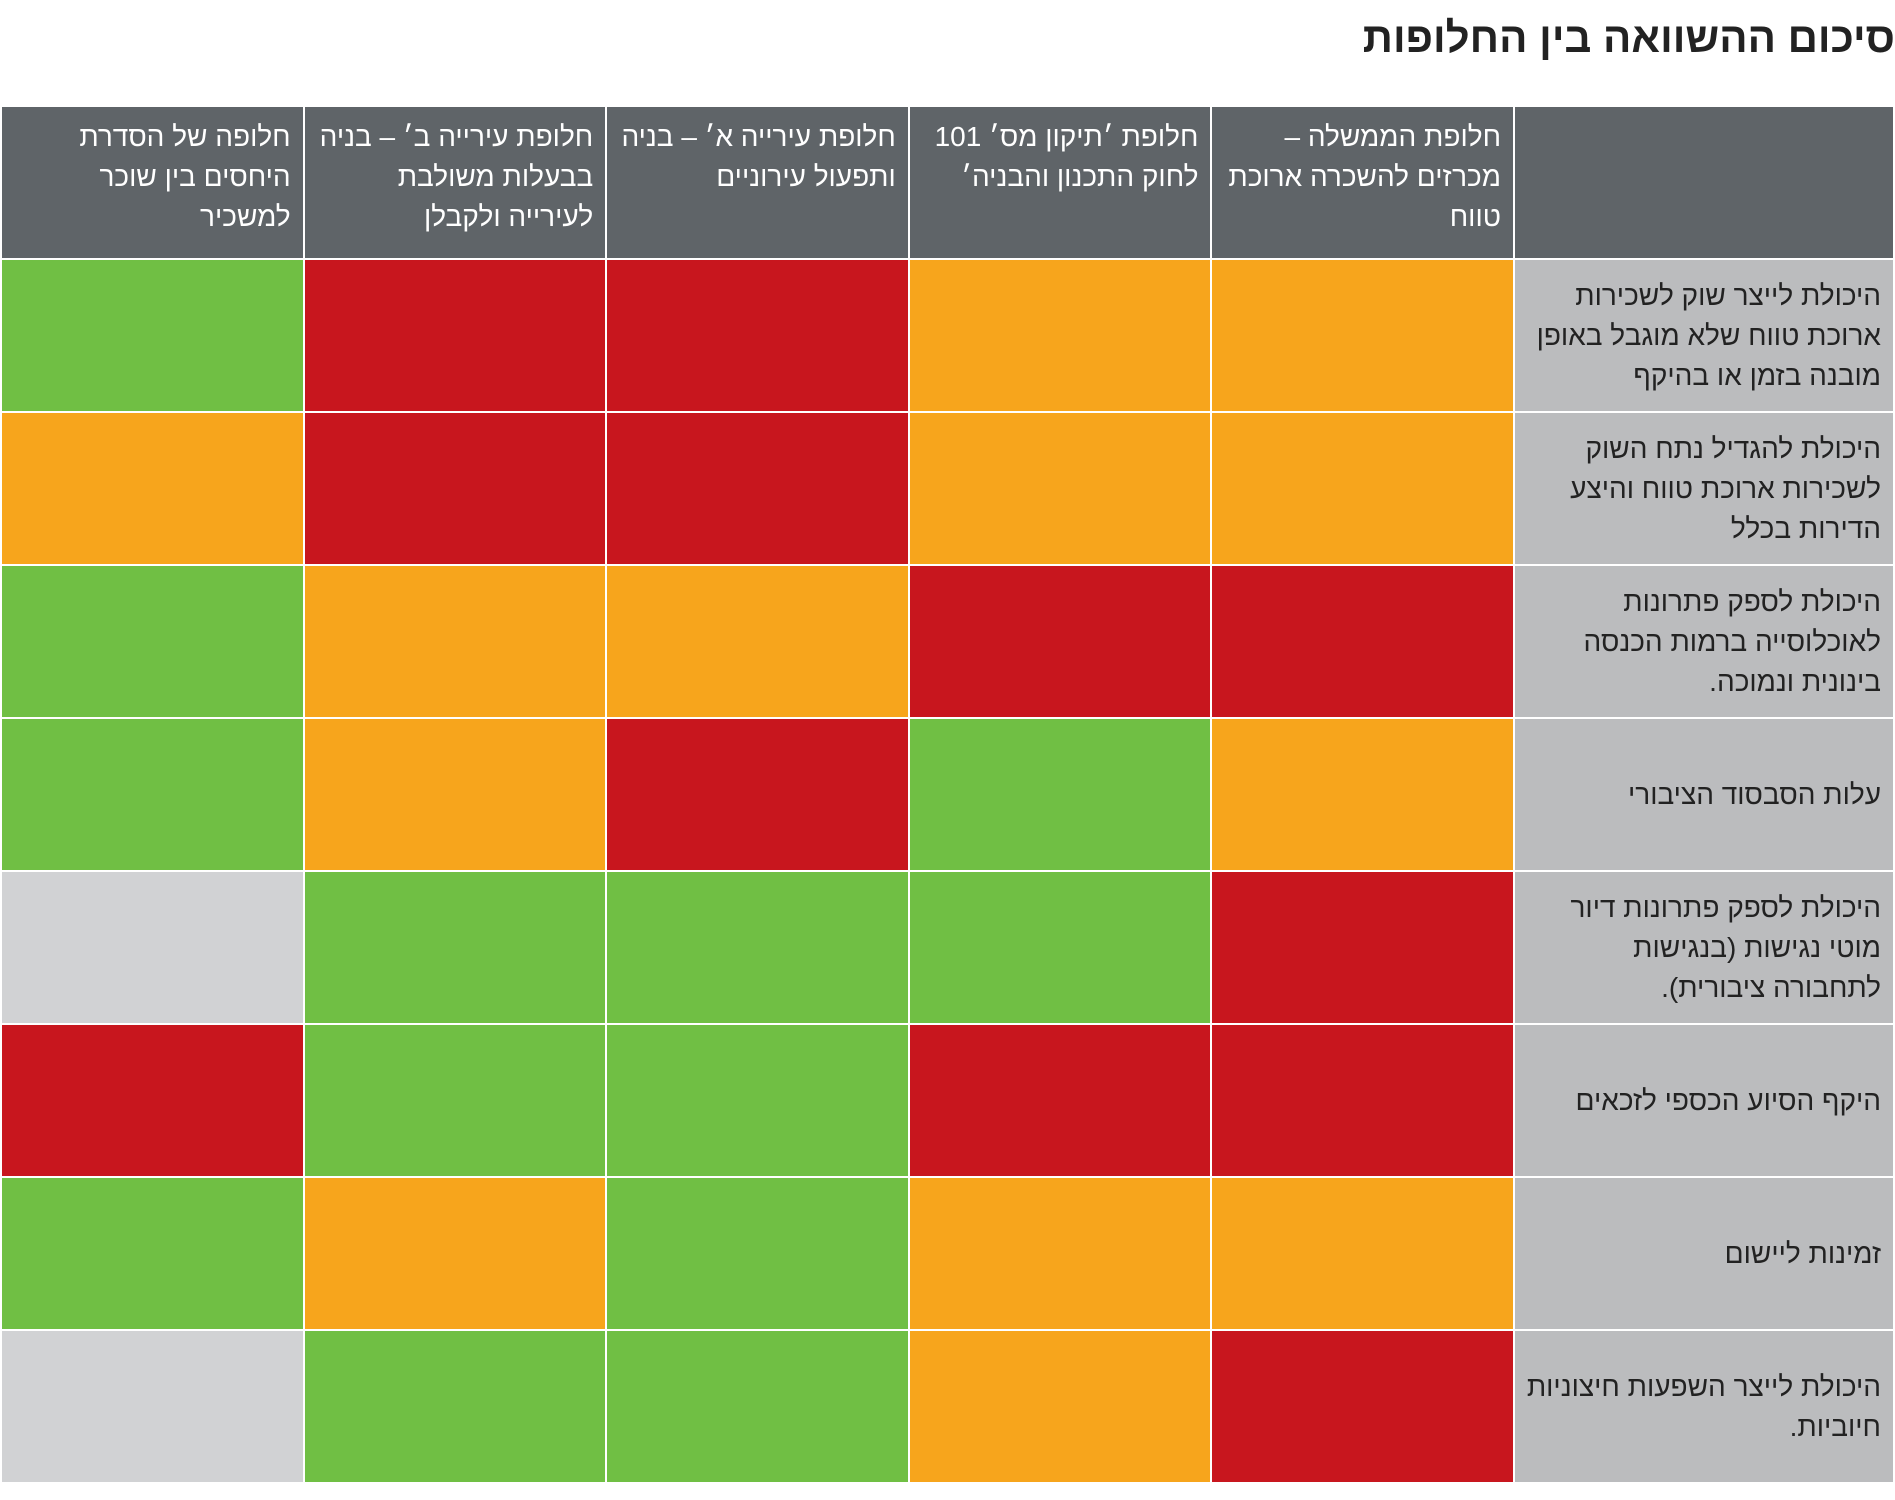 This screenshot has height=1500, width=1895. I want to click on row-label: היקף הסיוע הכספי לזכאים, so click(1704, 1100).